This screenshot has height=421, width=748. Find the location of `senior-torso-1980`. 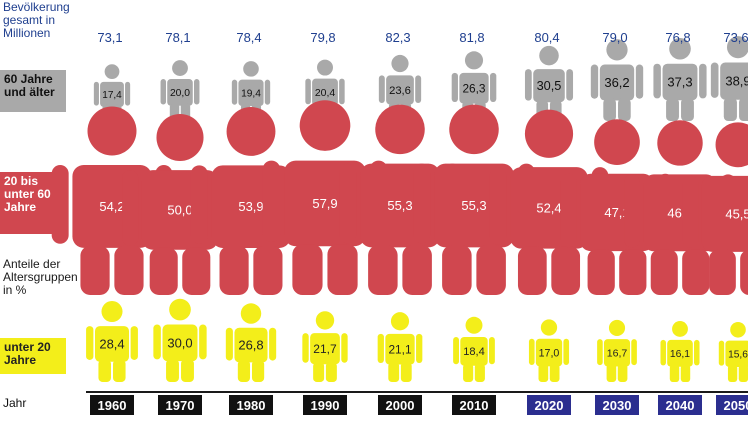

senior-torso-1980 is located at coordinates (251, 93).